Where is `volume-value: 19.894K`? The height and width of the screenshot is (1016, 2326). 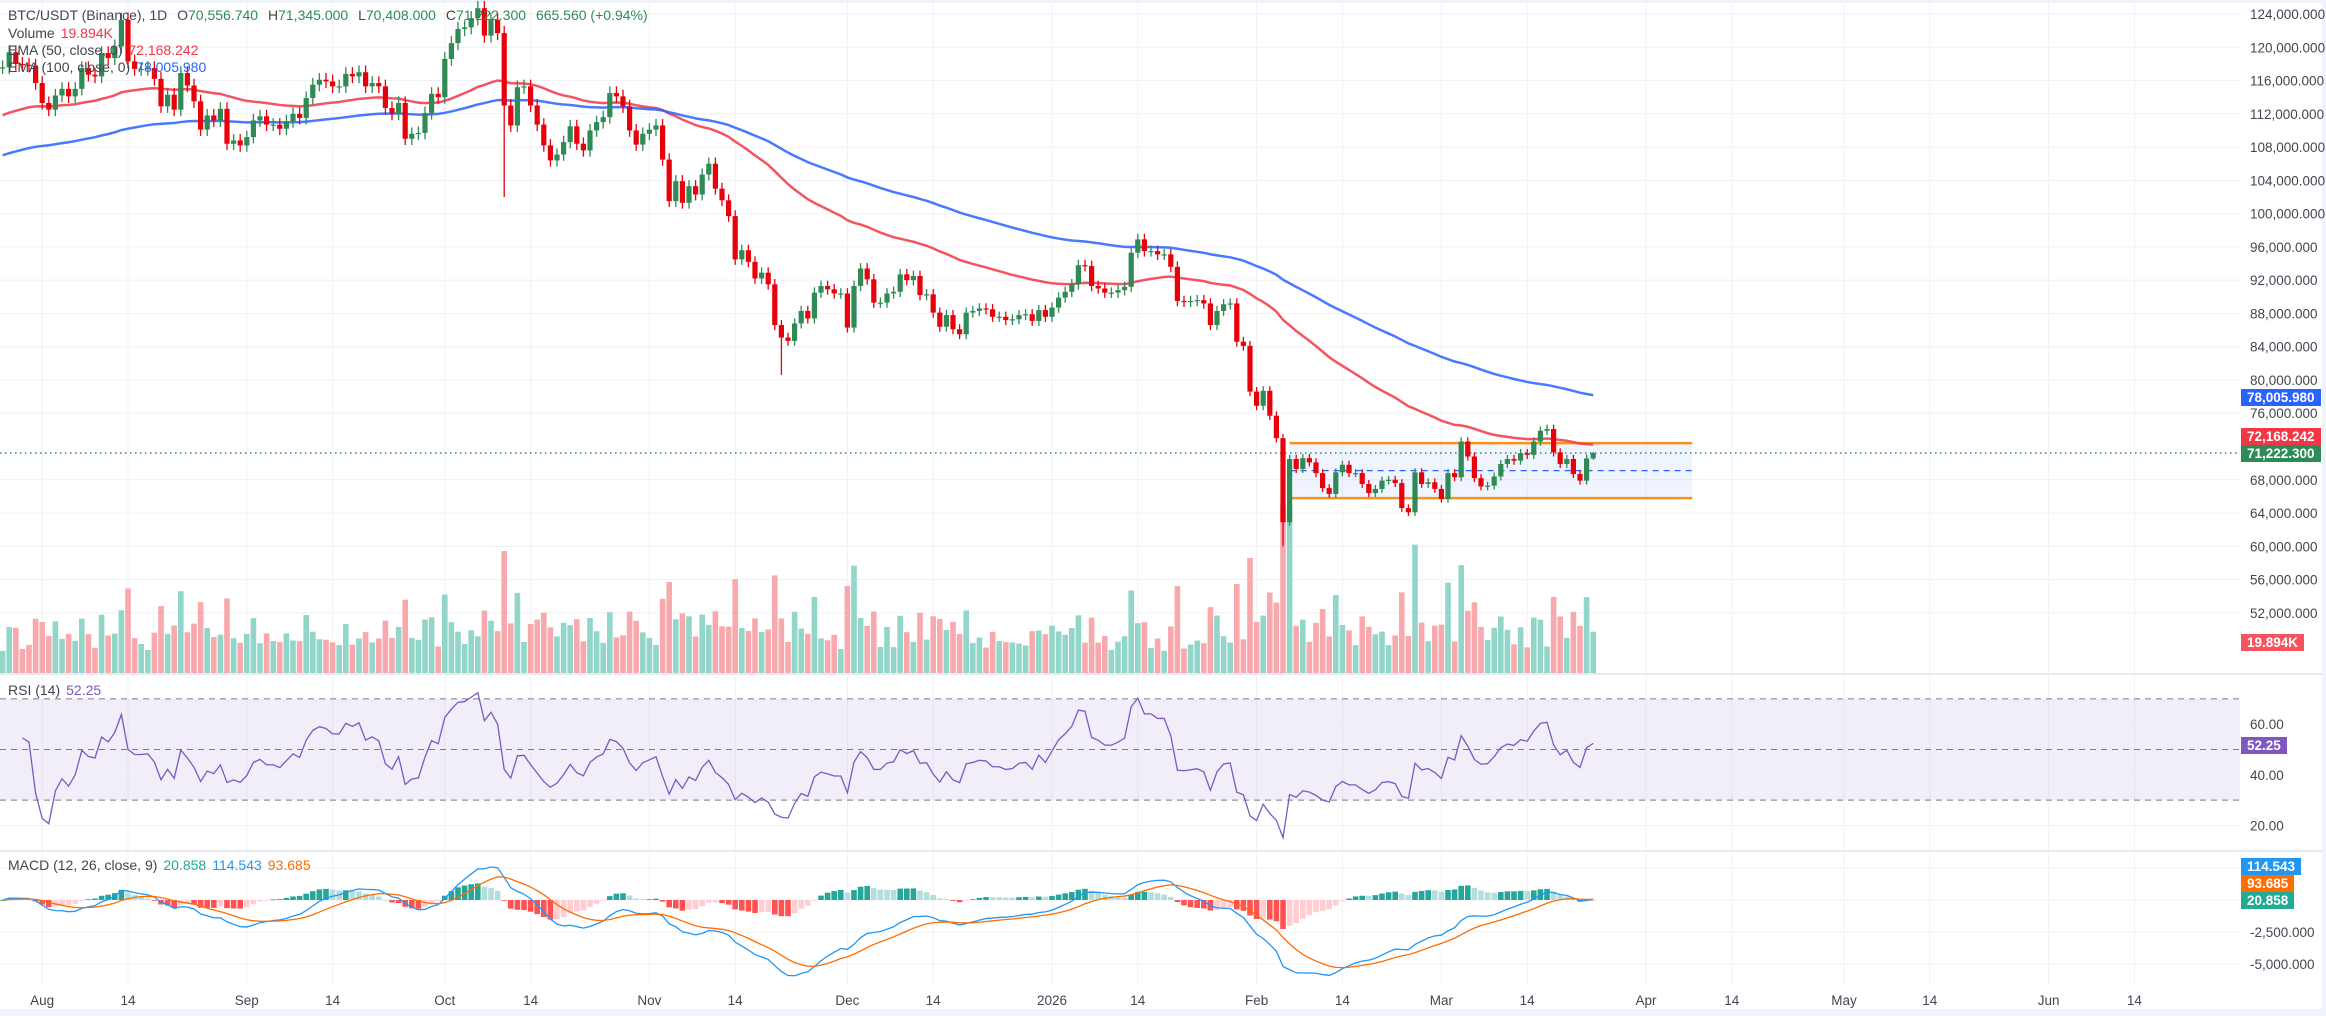
volume-value: 19.894K is located at coordinates (86, 33).